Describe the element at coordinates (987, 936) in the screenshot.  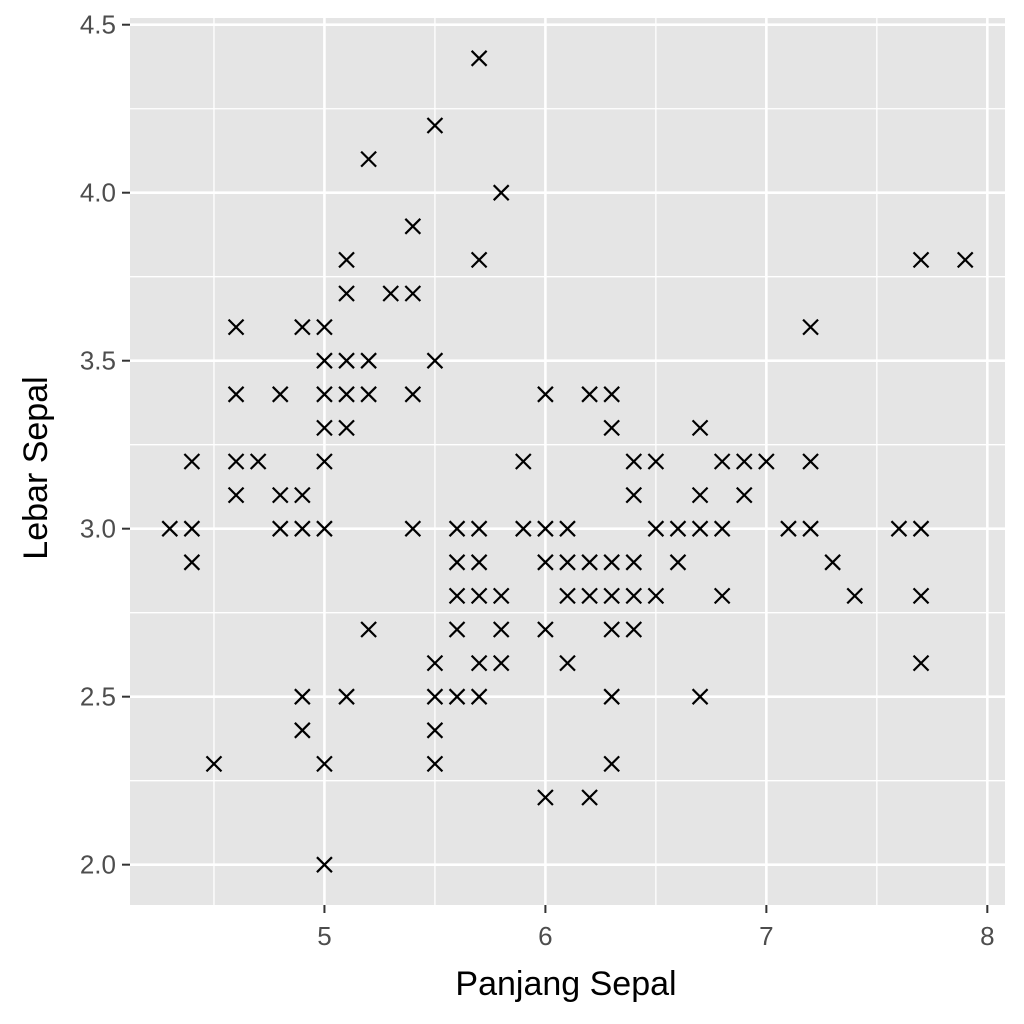
I see `x-tick-label: 8` at that location.